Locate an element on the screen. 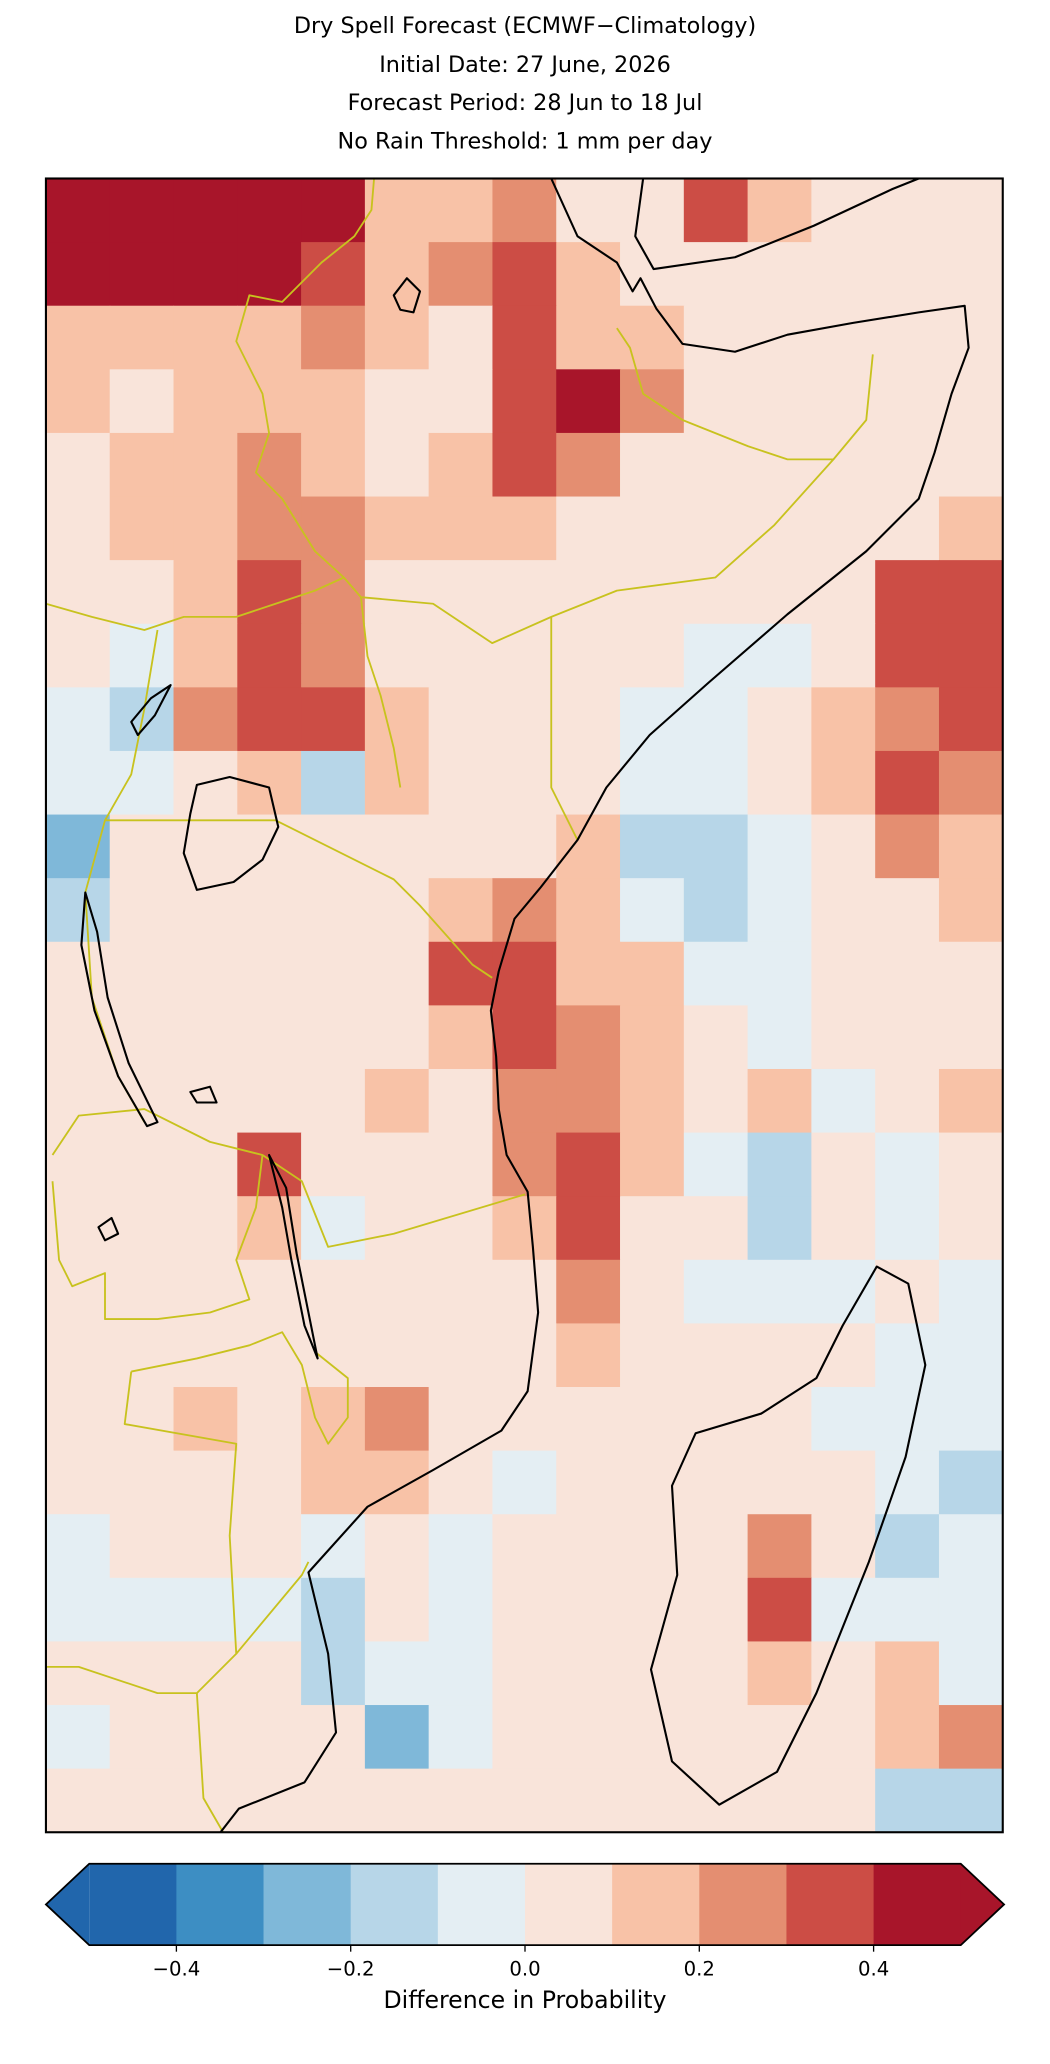  colorbar-tick-label: 0.2 is located at coordinates (699, 1969).